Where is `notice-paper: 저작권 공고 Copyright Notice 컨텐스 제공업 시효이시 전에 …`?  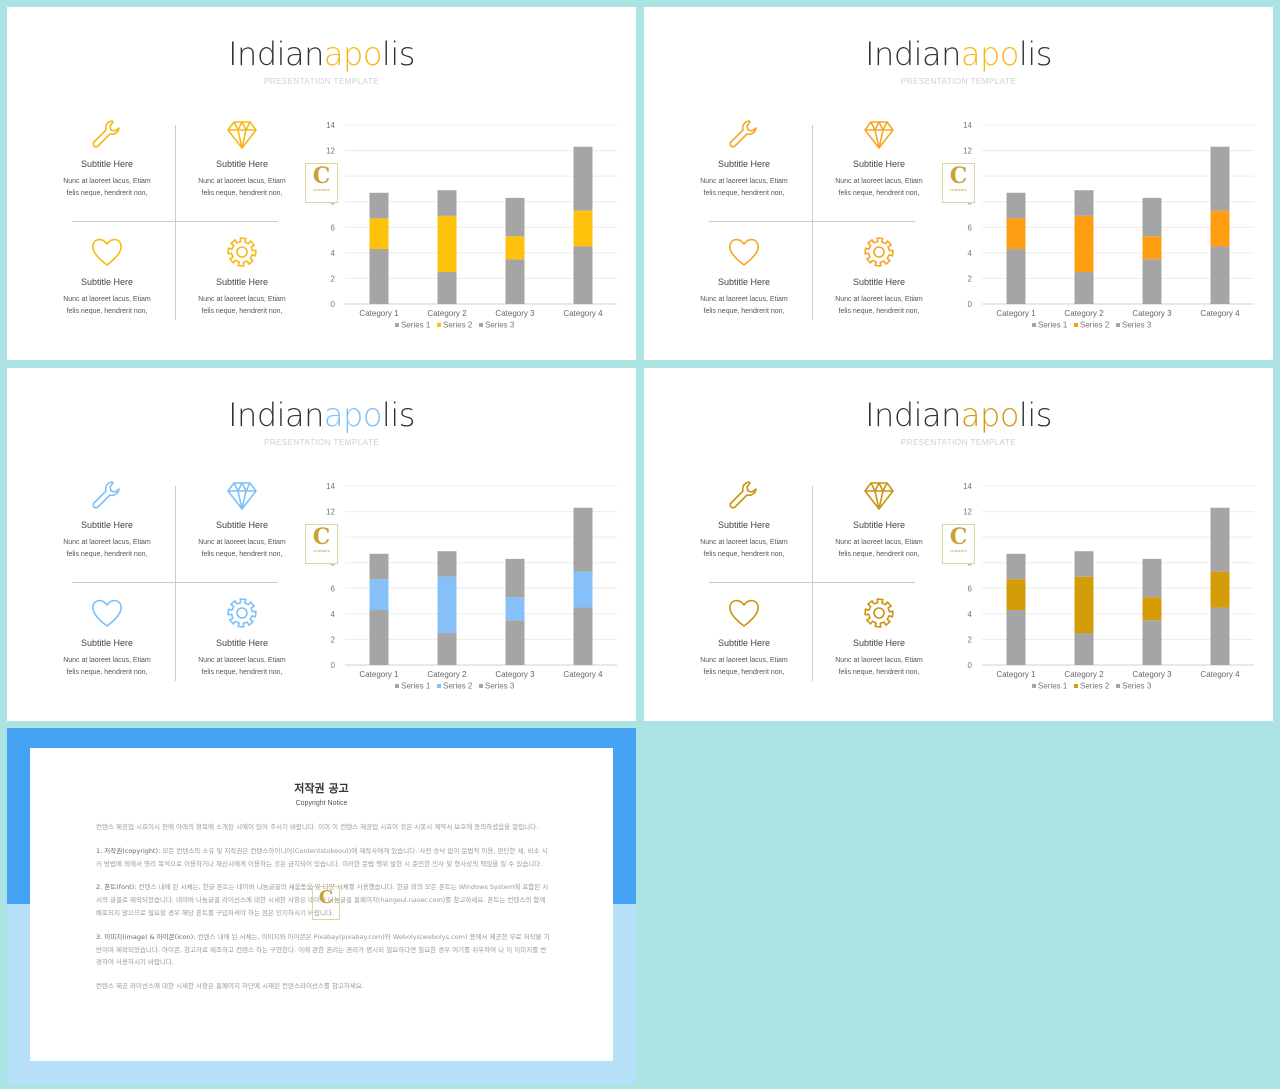 notice-paper: 저작권 공고 Copyright Notice 컨텐스 제공업 시효이시 전에 … is located at coordinates (321, 904).